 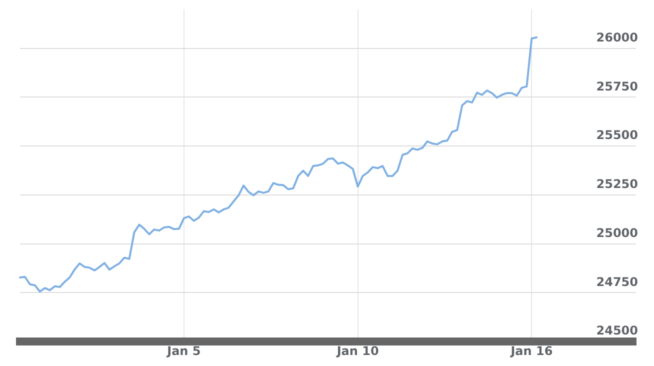 I want to click on x-tick-label: Jan 16, so click(x=531, y=351).